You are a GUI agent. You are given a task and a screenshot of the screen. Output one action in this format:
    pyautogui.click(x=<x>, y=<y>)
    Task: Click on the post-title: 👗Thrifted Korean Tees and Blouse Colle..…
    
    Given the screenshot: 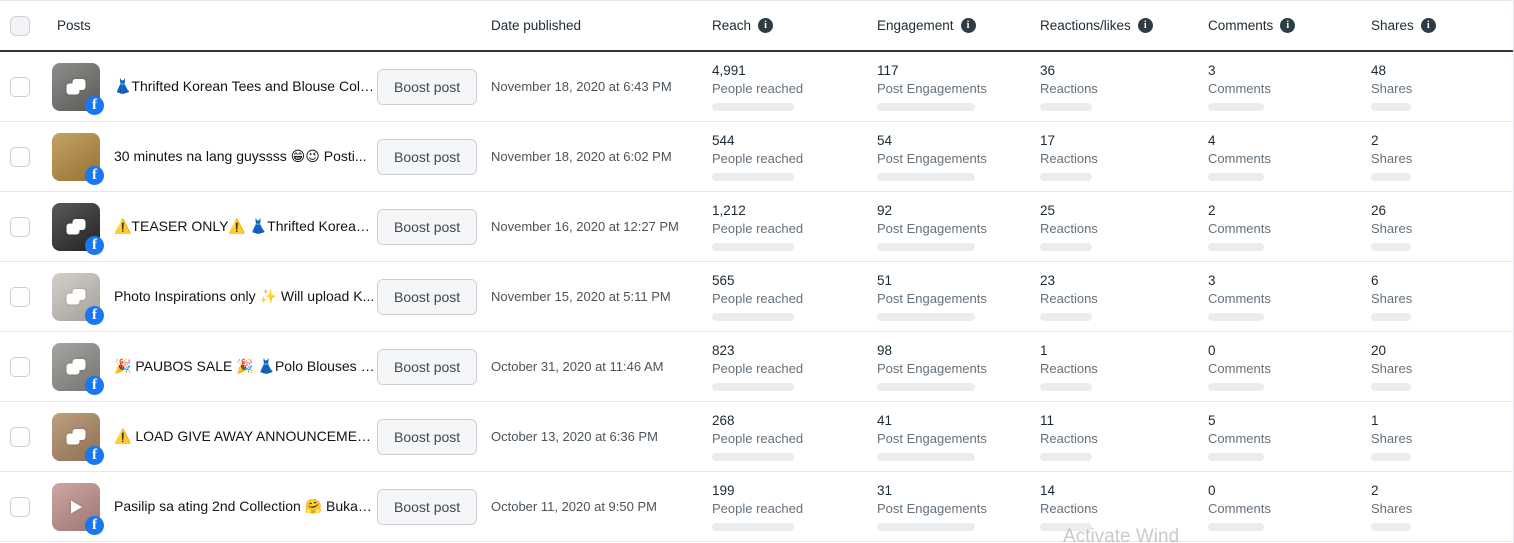 What is the action you would take?
    pyautogui.click(x=245, y=86)
    